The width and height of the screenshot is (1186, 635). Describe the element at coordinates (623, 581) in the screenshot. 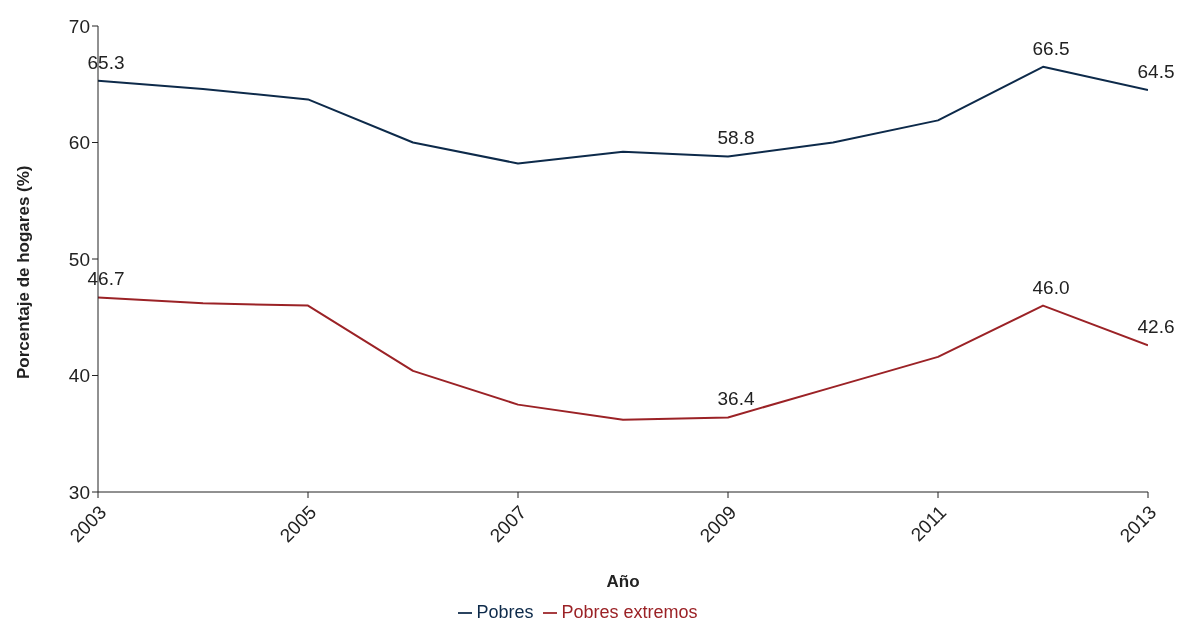

I see `x-axis-title: Año` at that location.